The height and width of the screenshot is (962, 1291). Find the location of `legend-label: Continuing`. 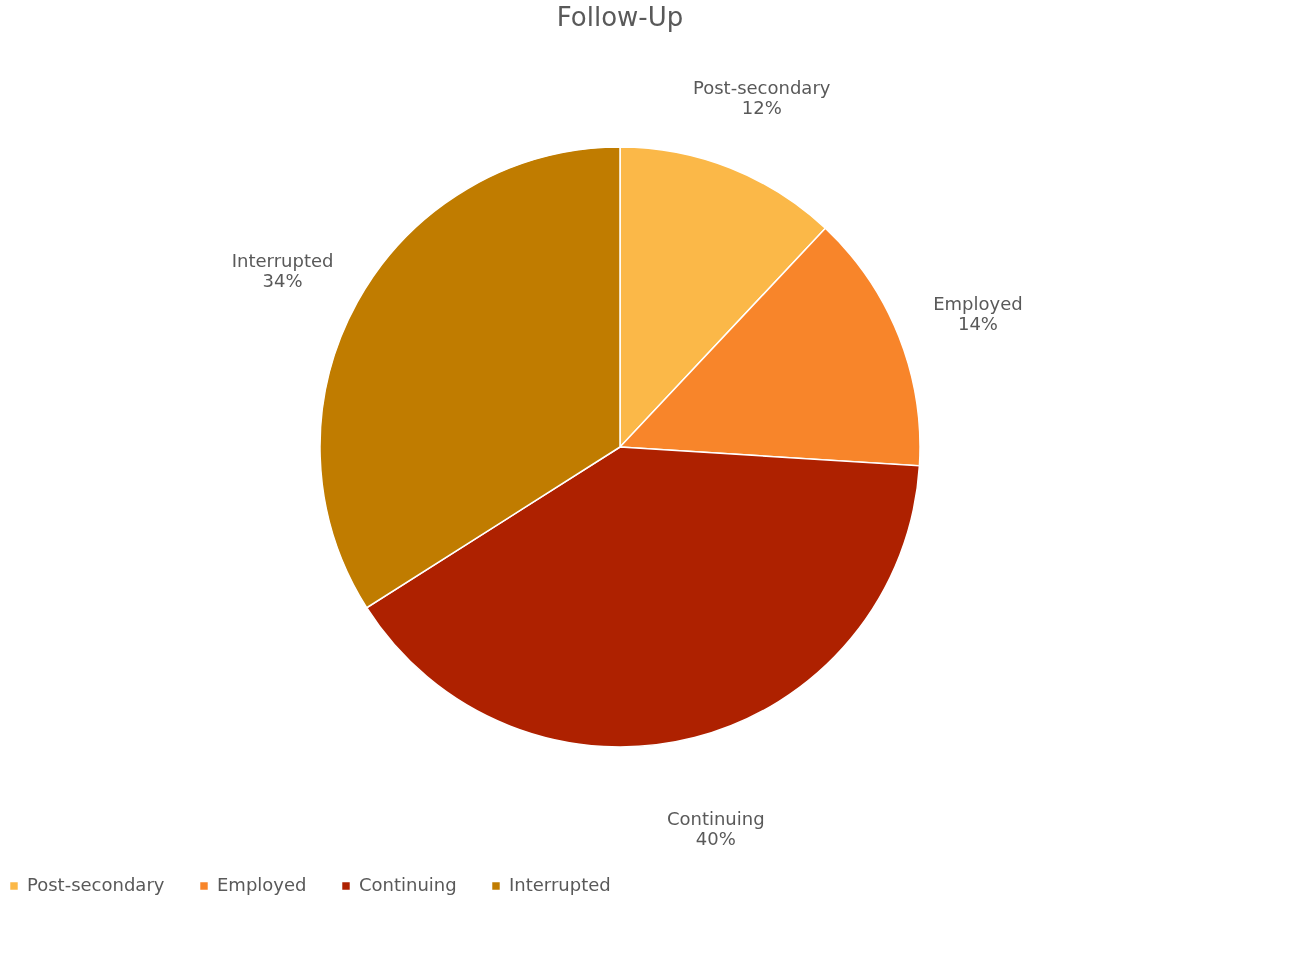

legend-label: Continuing is located at coordinates (408, 884).